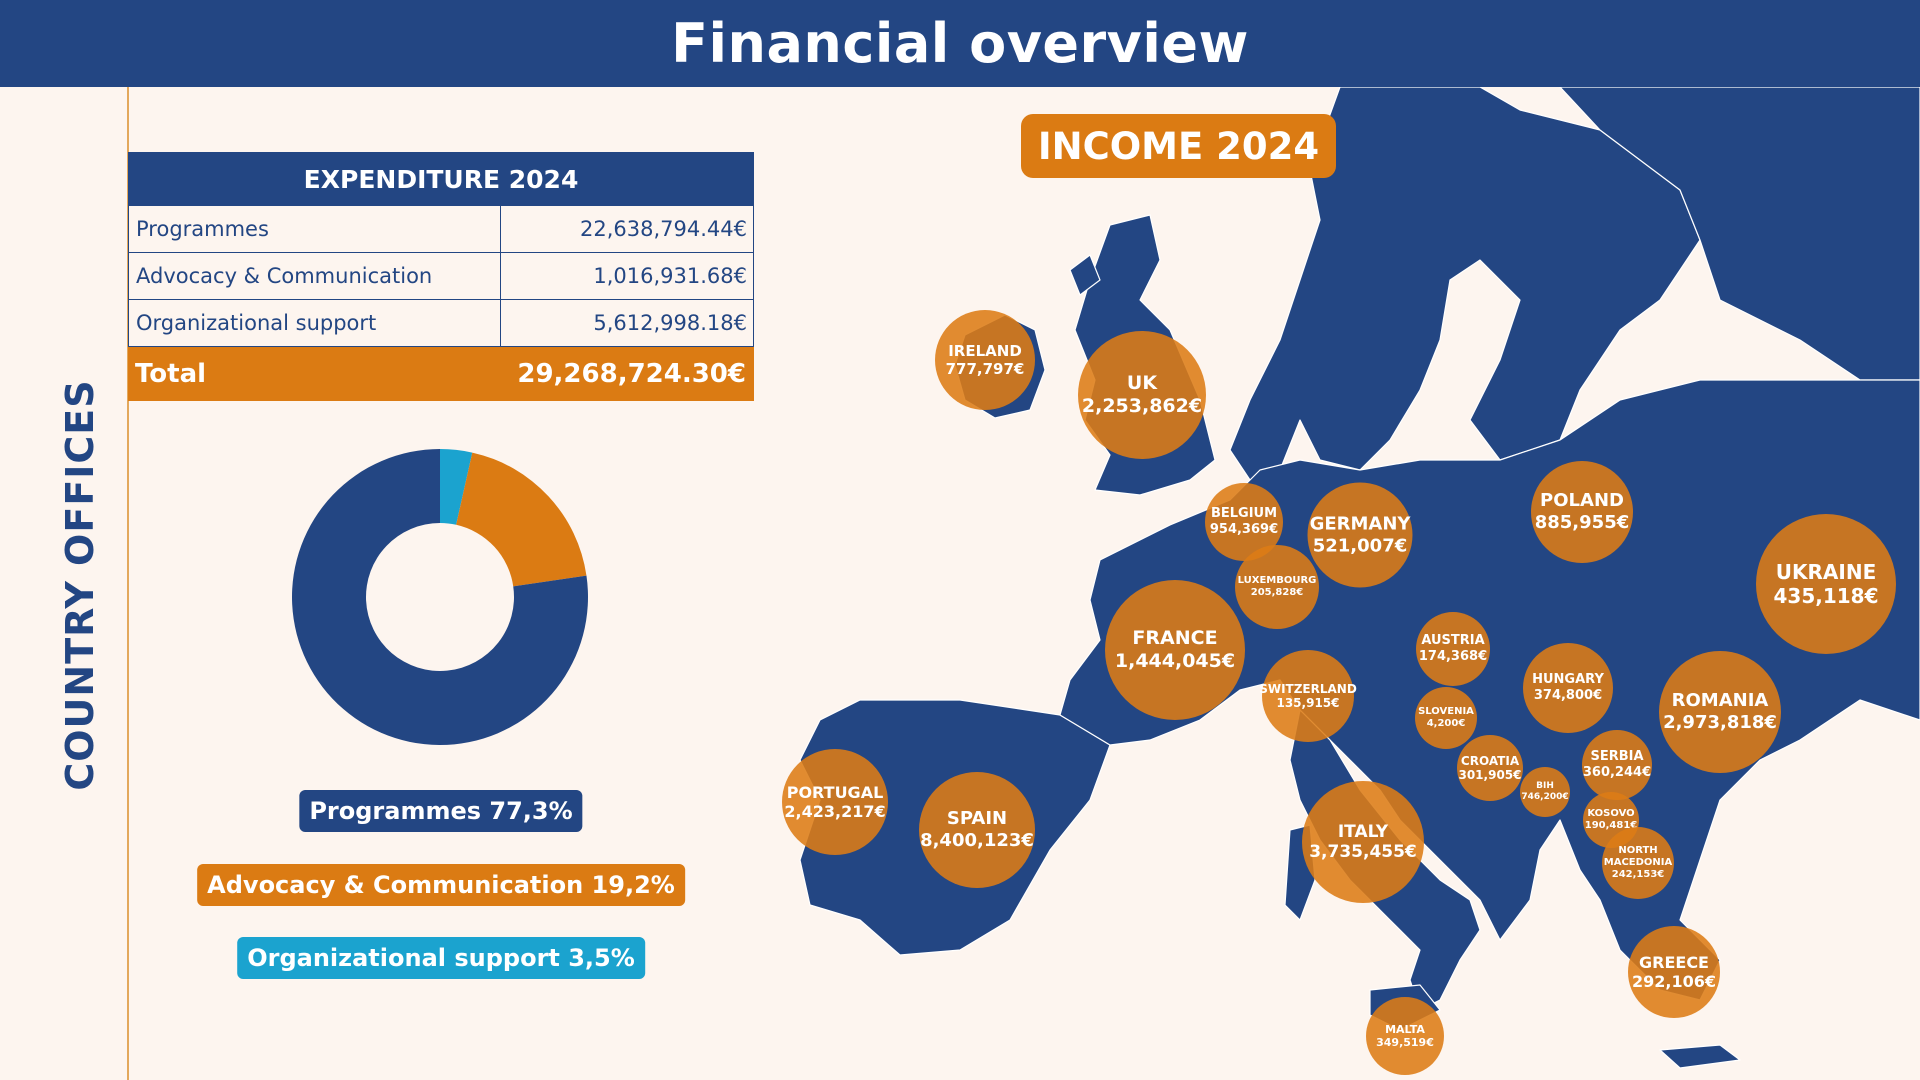 This screenshot has height=1080, width=1920. I want to click on country-bubble: PORTUGAL 2,423,217€, so click(835, 802).